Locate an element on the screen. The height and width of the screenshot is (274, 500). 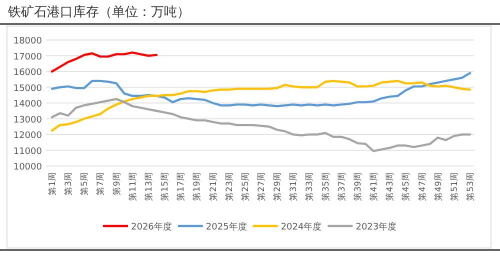
x-tick-label: 第45周 is located at coordinates (406, 186).